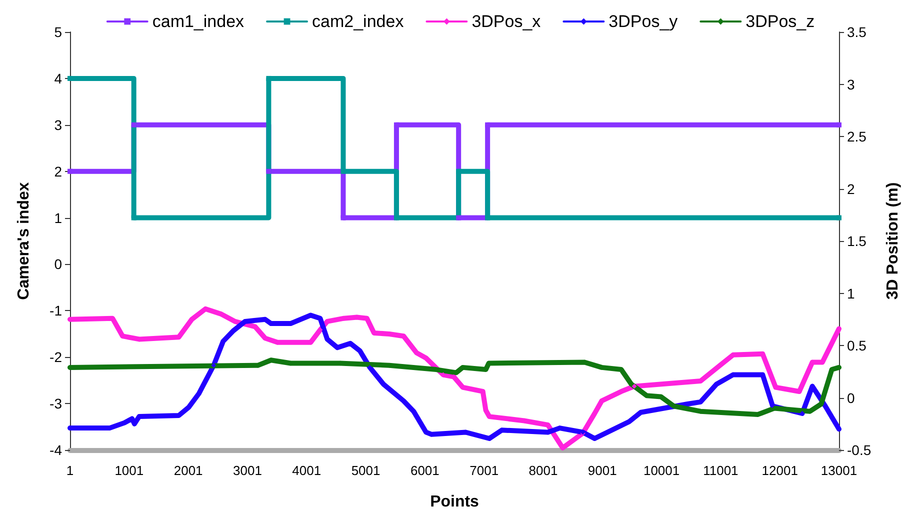  What do you see at coordinates (484, 470) in the screenshot?
I see `x-tick-label: 7001` at bounding box center [484, 470].